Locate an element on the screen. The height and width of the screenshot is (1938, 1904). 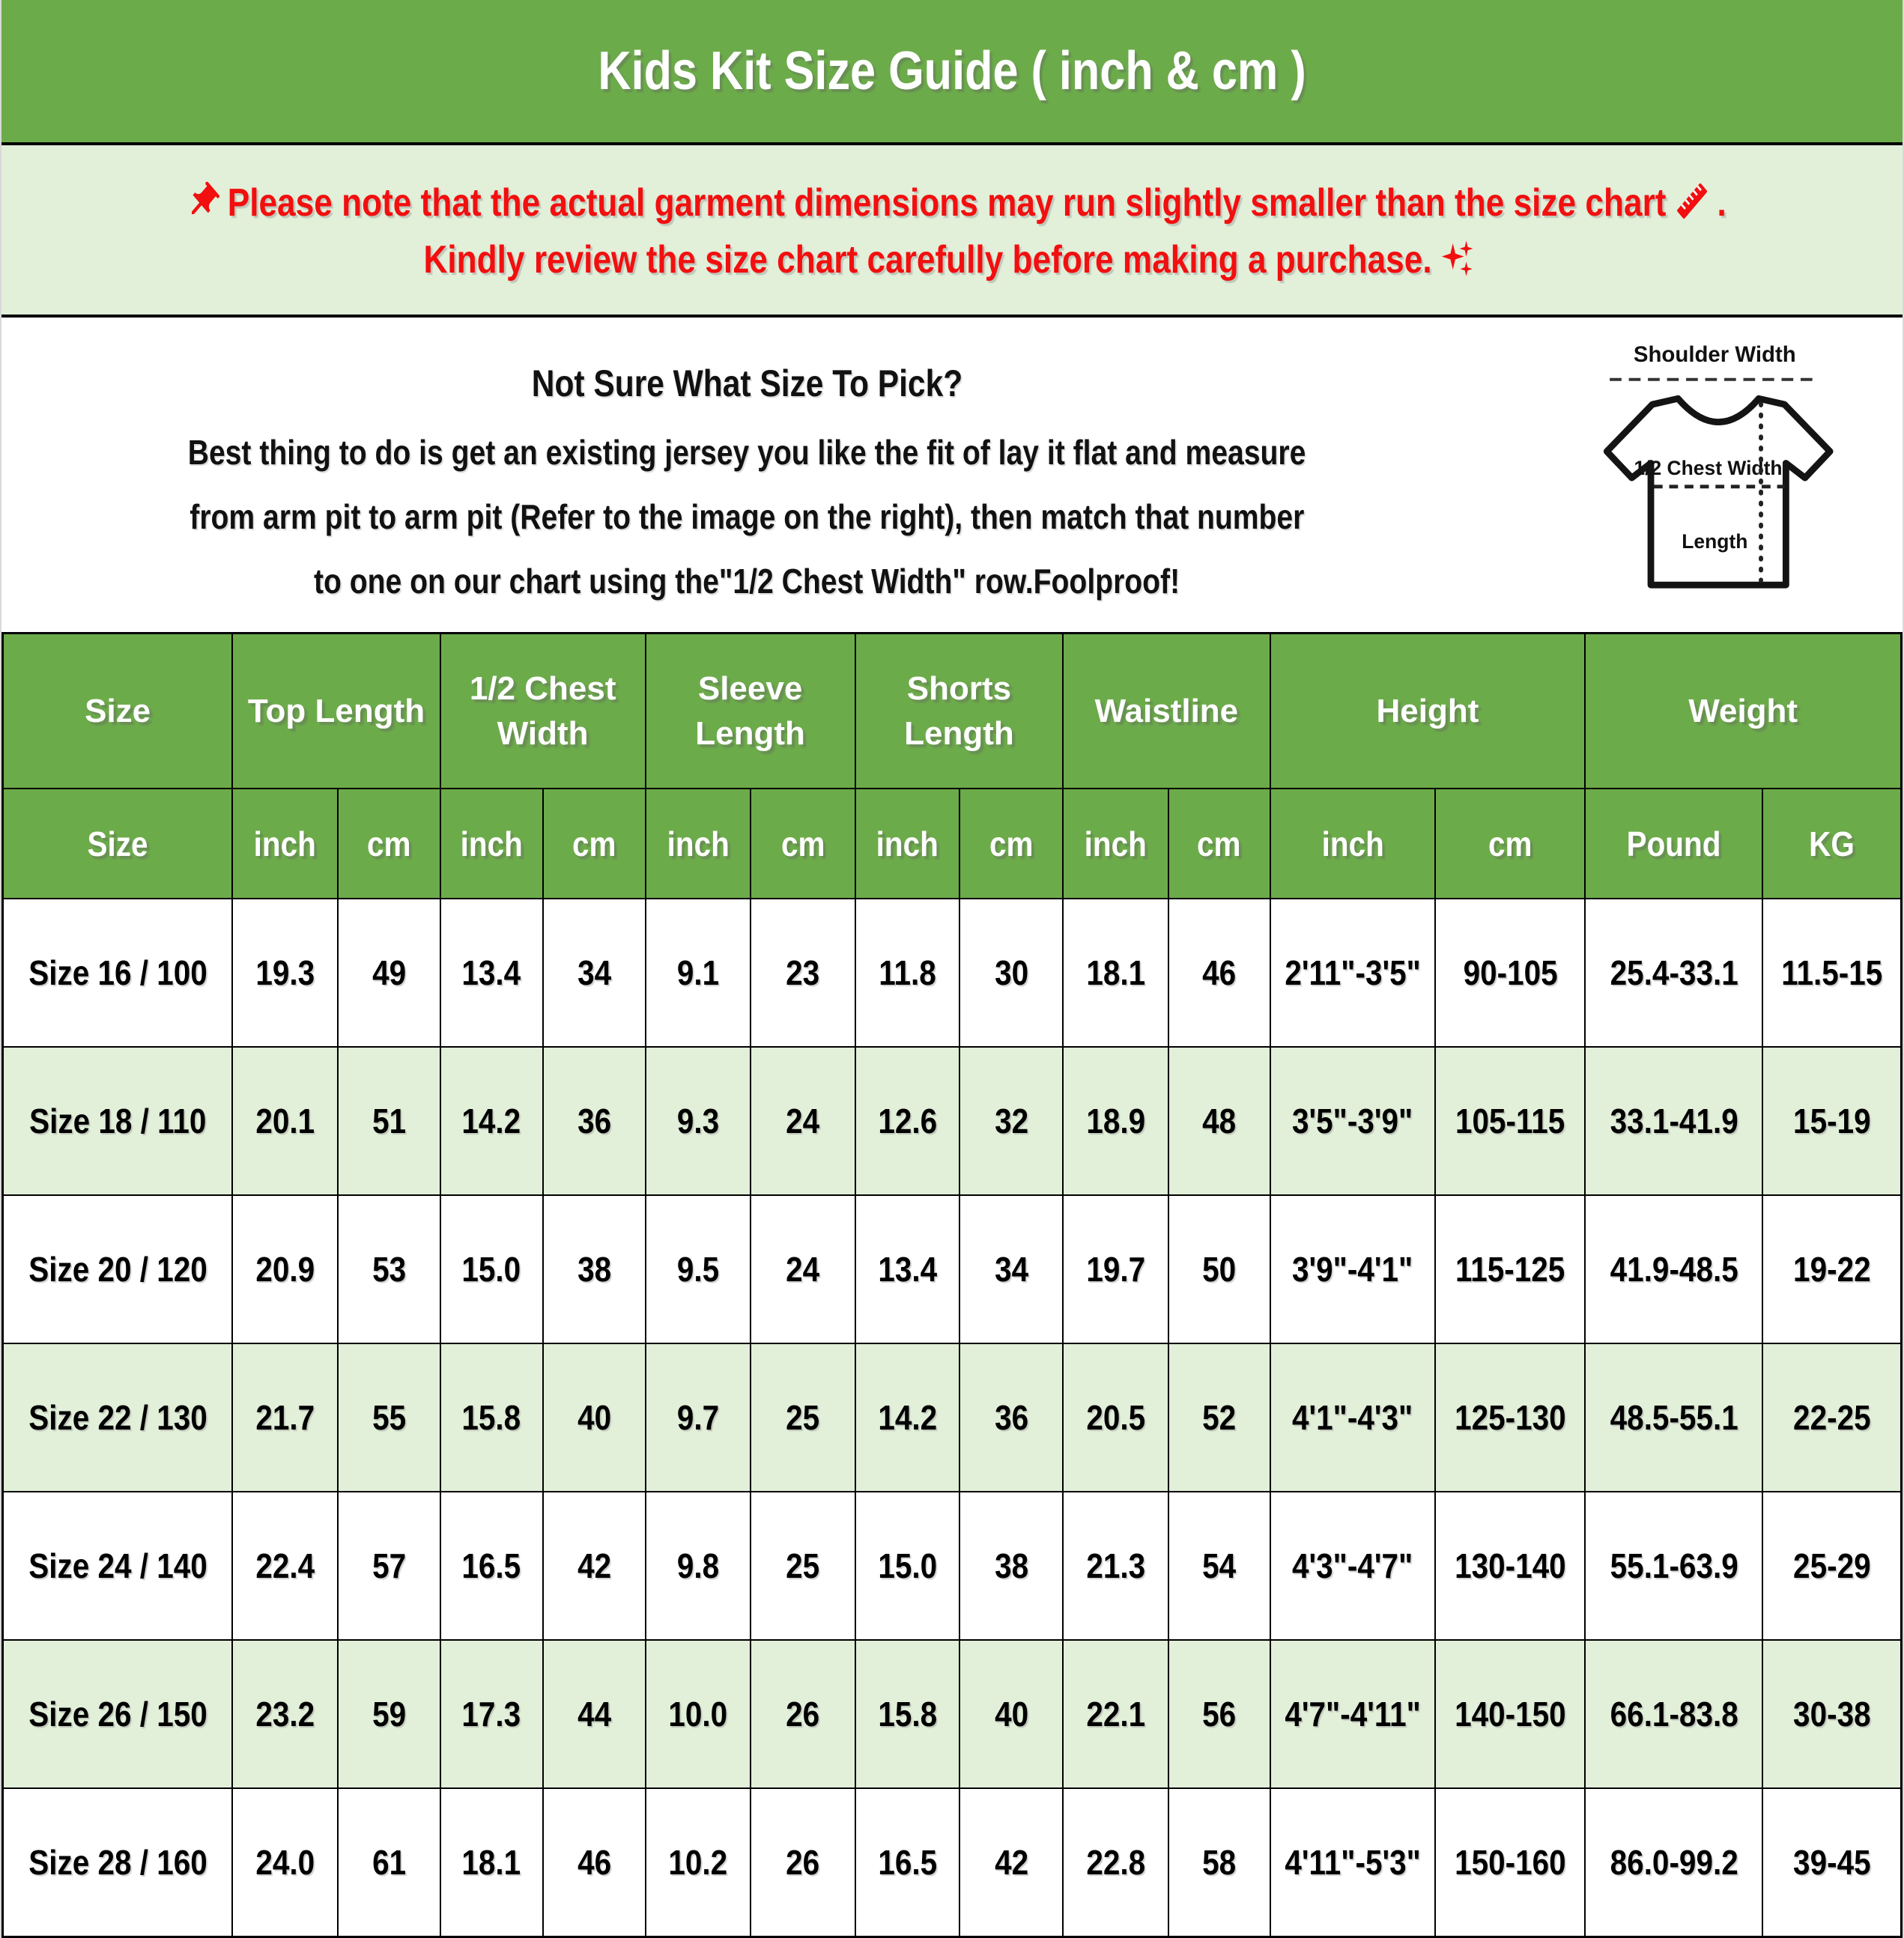
data-cell: 66.1-83.8 is located at coordinates (1674, 1714).